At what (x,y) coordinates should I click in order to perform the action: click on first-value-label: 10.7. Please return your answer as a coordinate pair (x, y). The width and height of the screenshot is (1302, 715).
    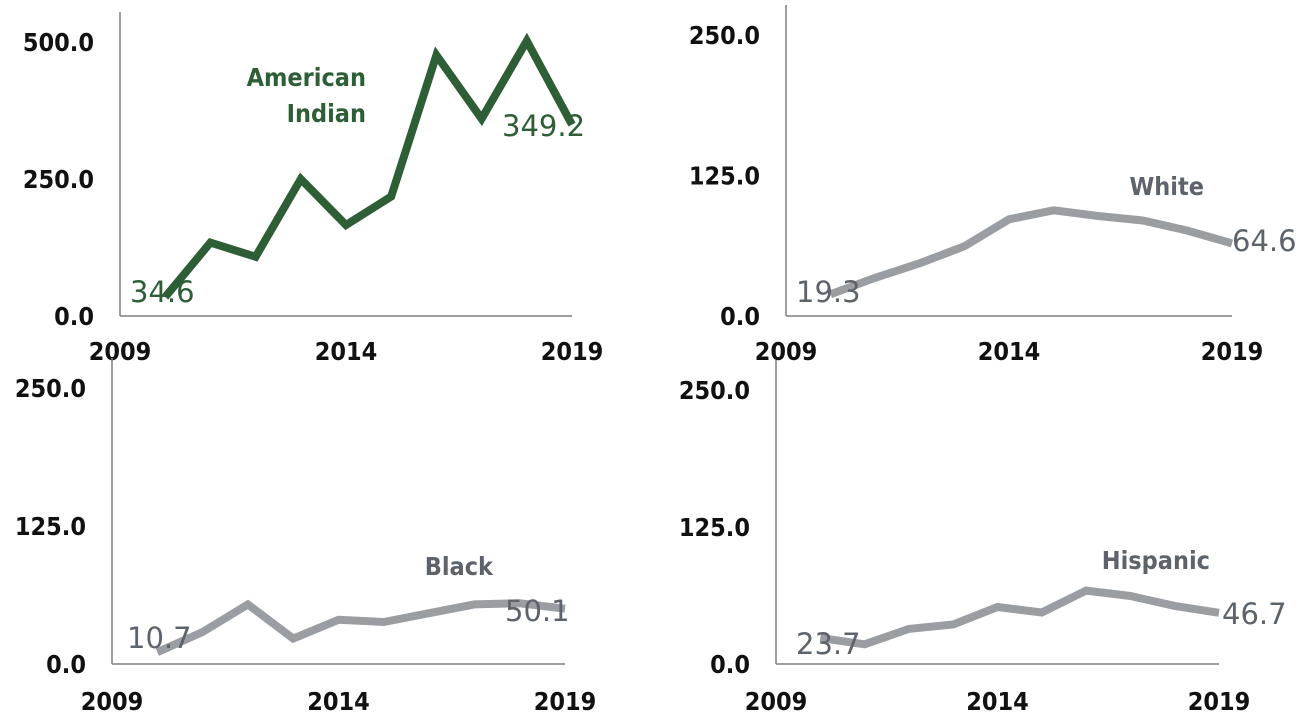
    Looking at the image, I should click on (159, 638).